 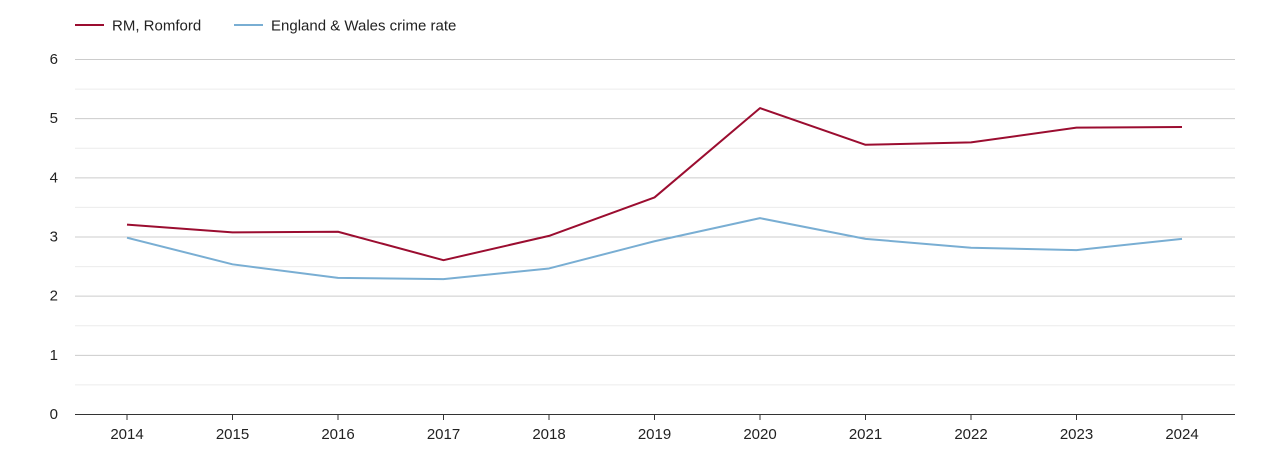 I want to click on x-tick-label: 2016, so click(x=337, y=434).